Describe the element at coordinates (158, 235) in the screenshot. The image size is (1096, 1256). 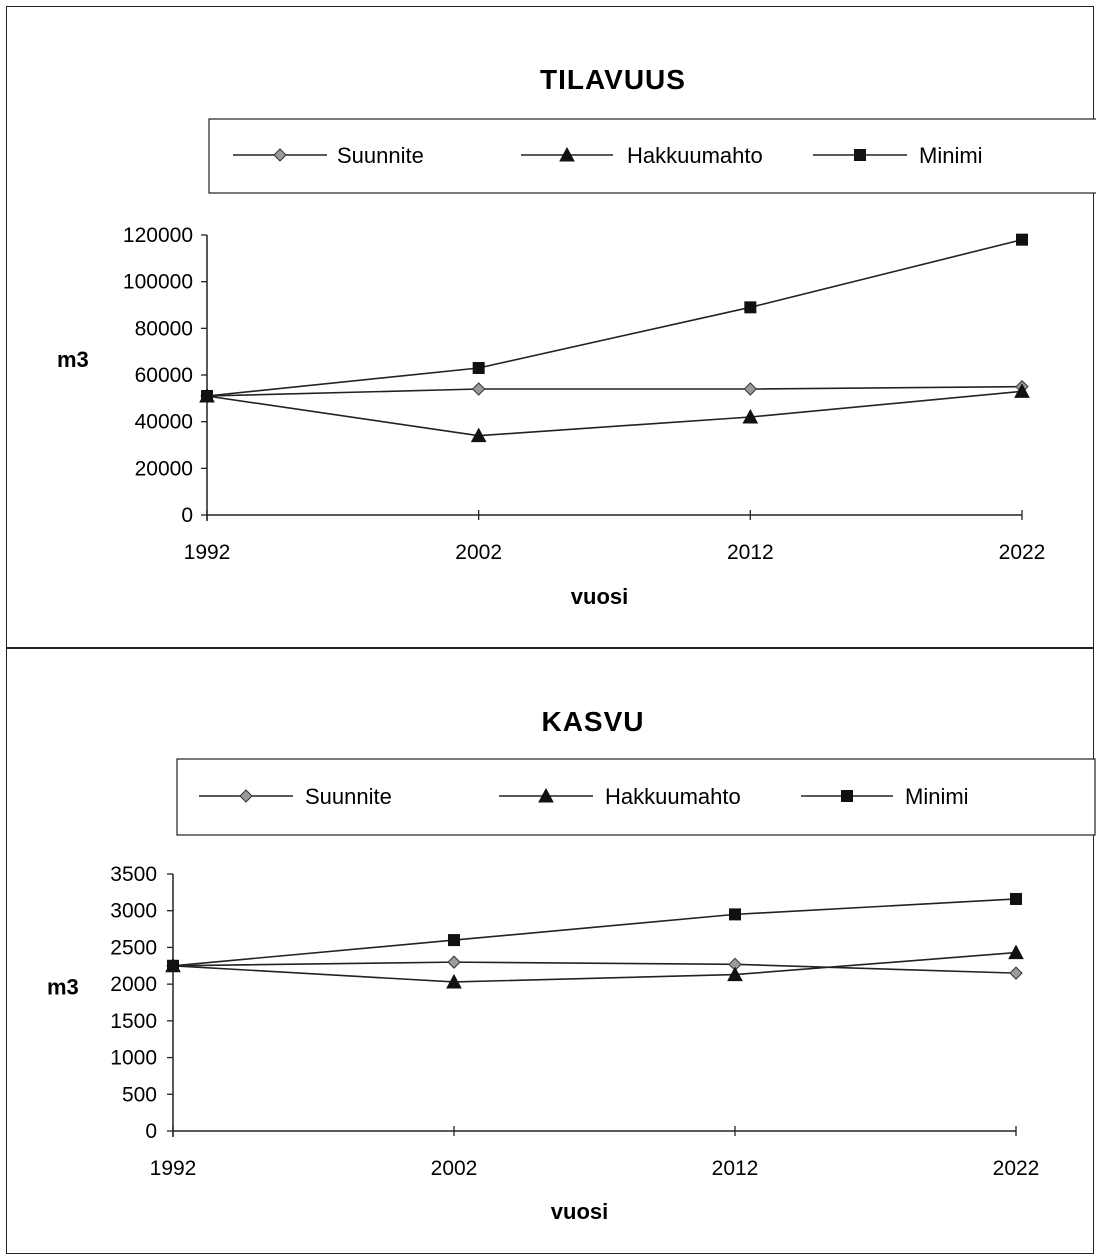
I see `y-tick-label: 120000` at that location.